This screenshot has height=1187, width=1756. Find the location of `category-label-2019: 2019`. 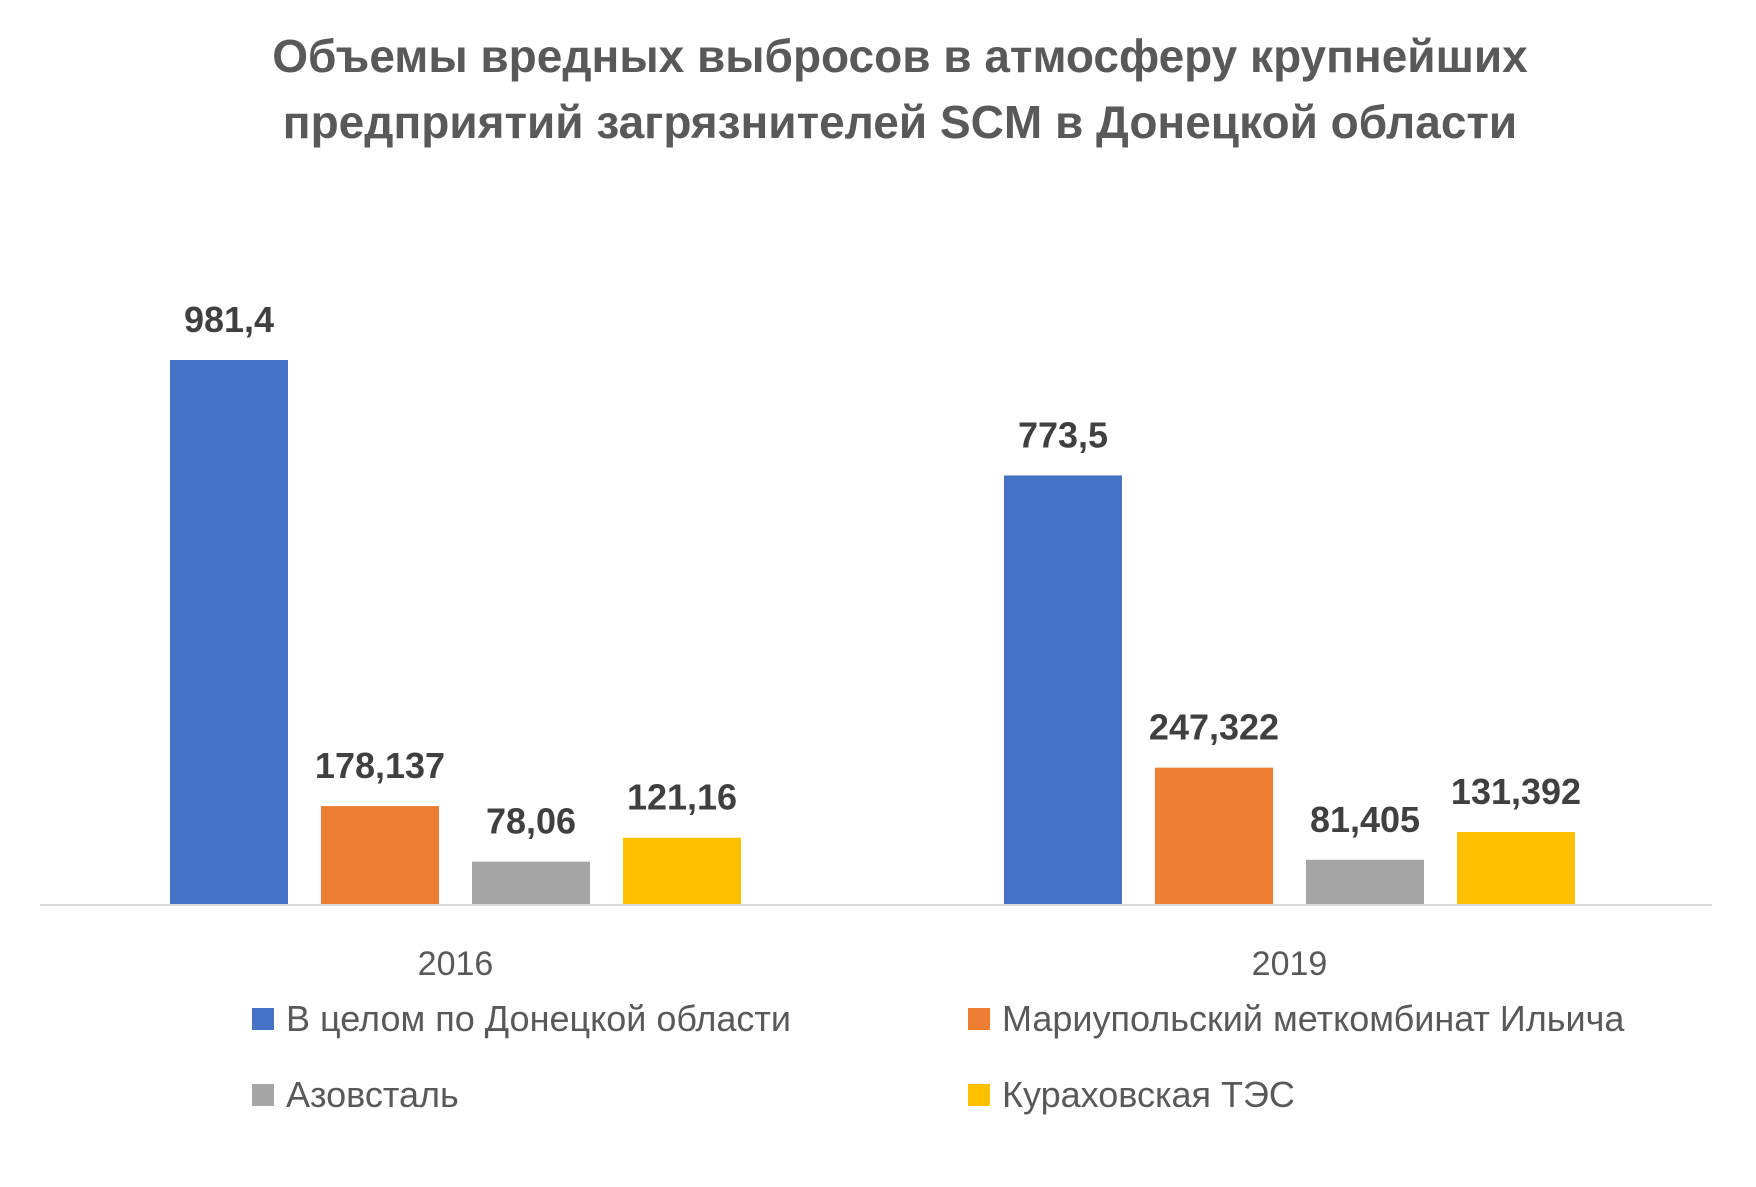

category-label-2019: 2019 is located at coordinates (1290, 964).